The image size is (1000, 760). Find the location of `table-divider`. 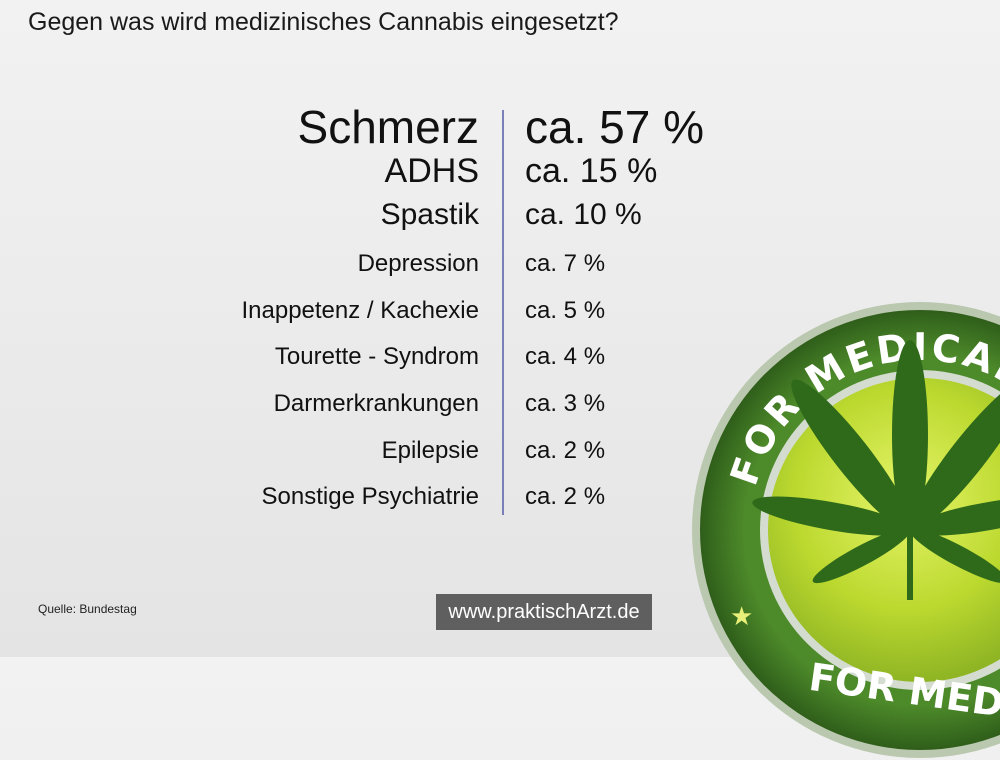

table-divider is located at coordinates (503, 312).